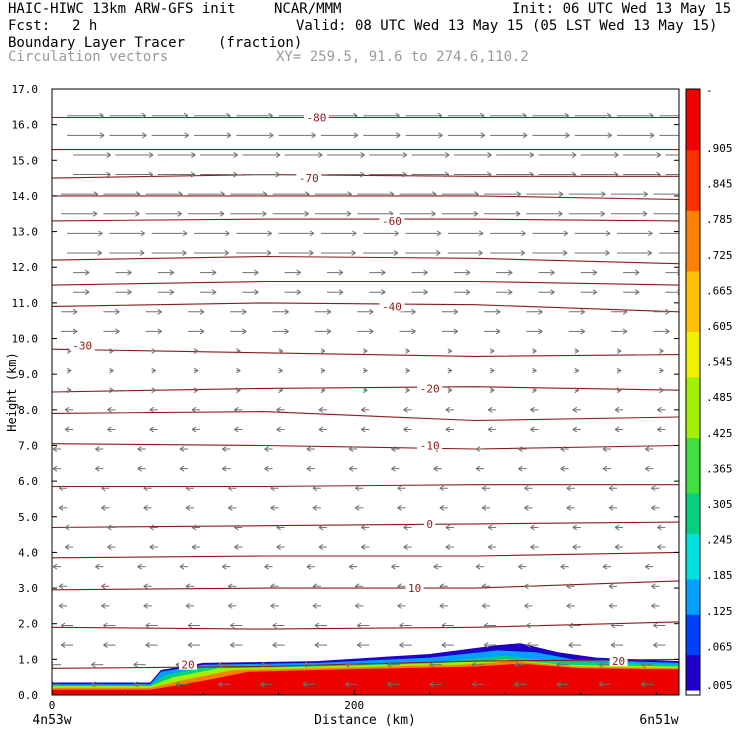 The width and height of the screenshot is (740, 740). I want to click on y-tick-label-12: 12.0, so click(25, 267).